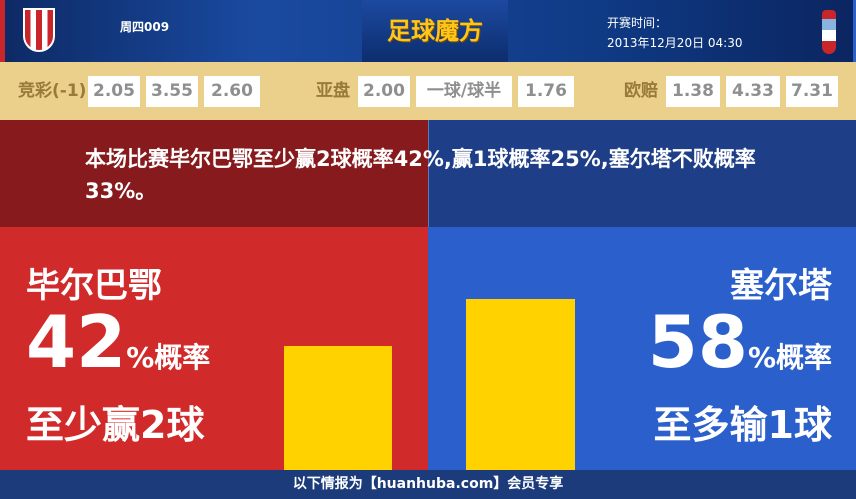  What do you see at coordinates (674, 33) in the screenshot?
I see `kickoff-time: 开赛时间： 2013年12月20日 04:30` at bounding box center [674, 33].